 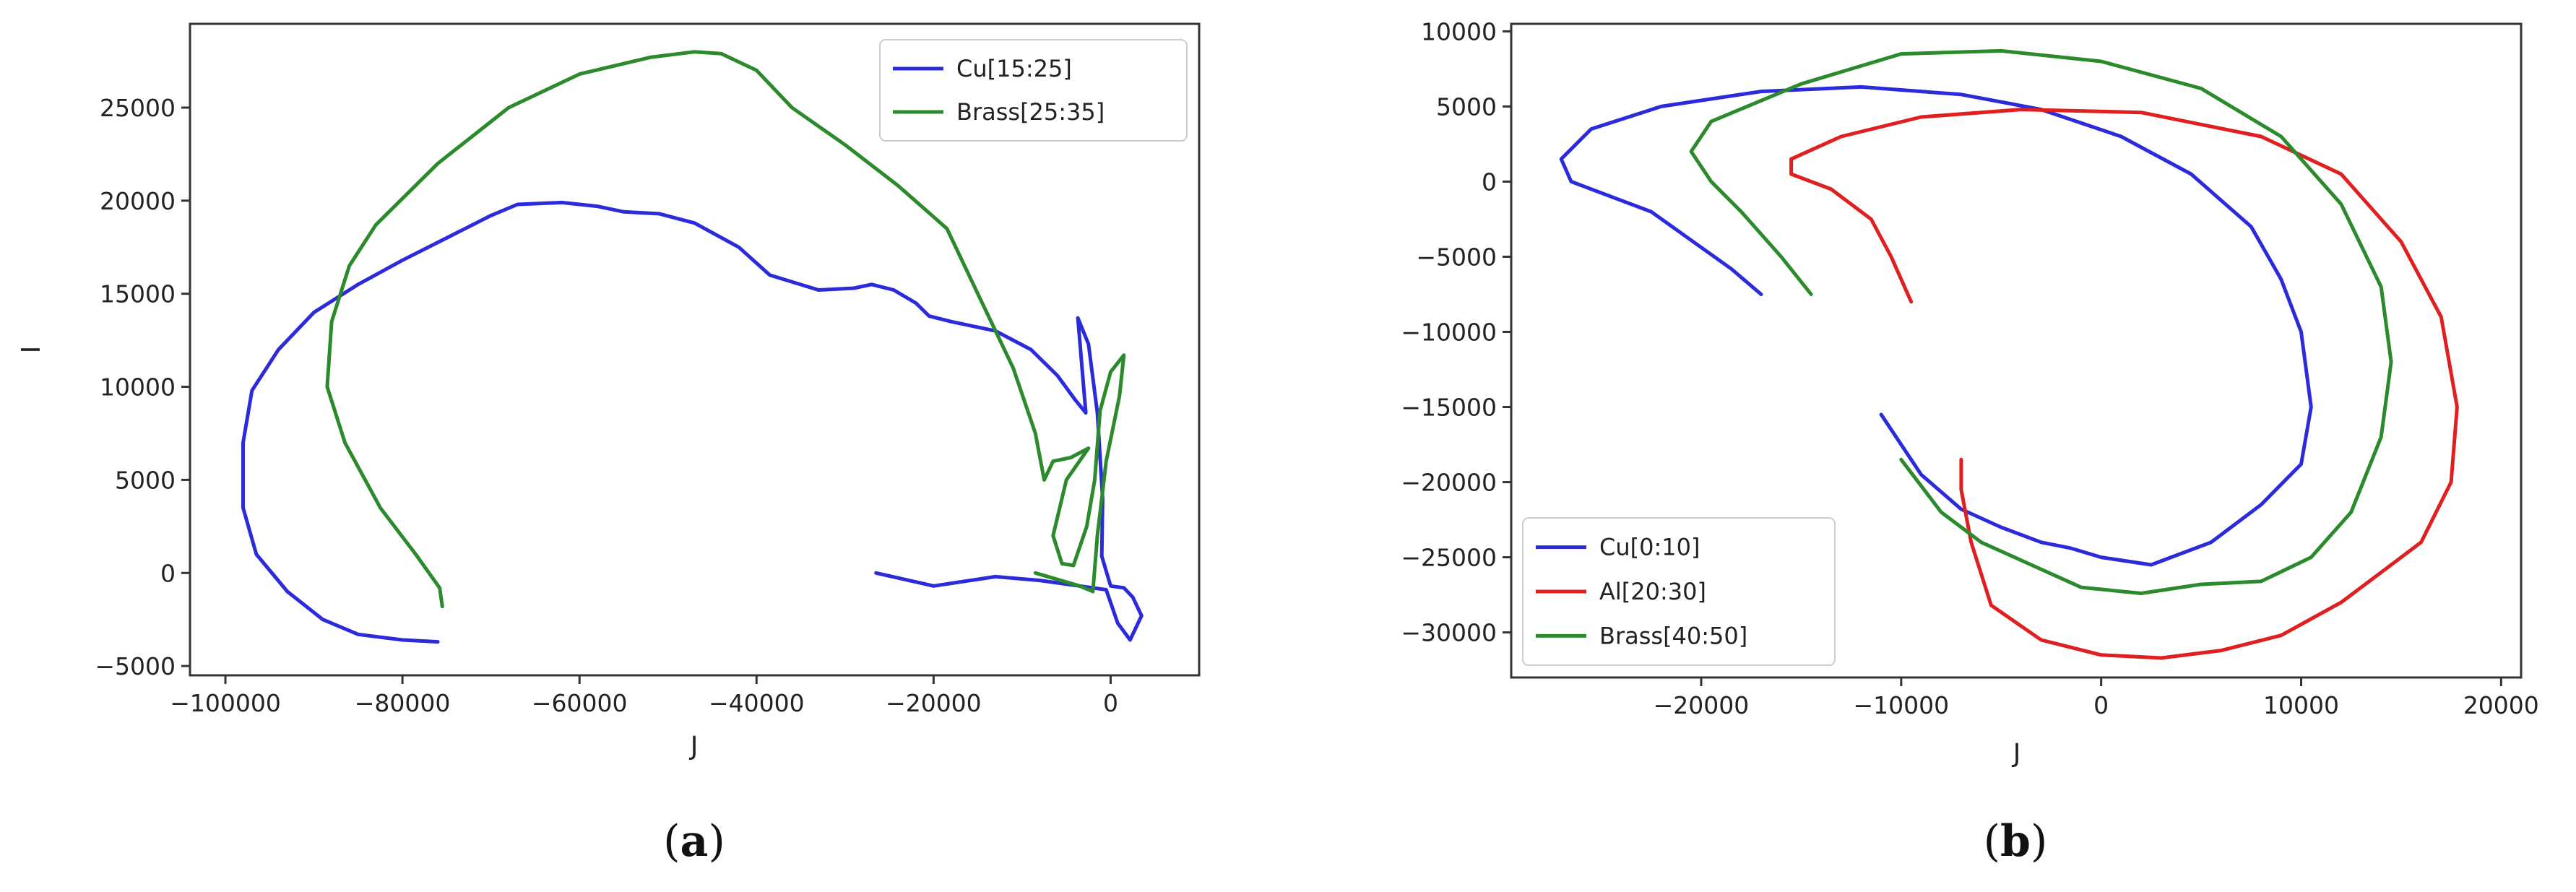 I want to click on panel-b-legend-label-1: Al[20:30], so click(x=1653, y=591).